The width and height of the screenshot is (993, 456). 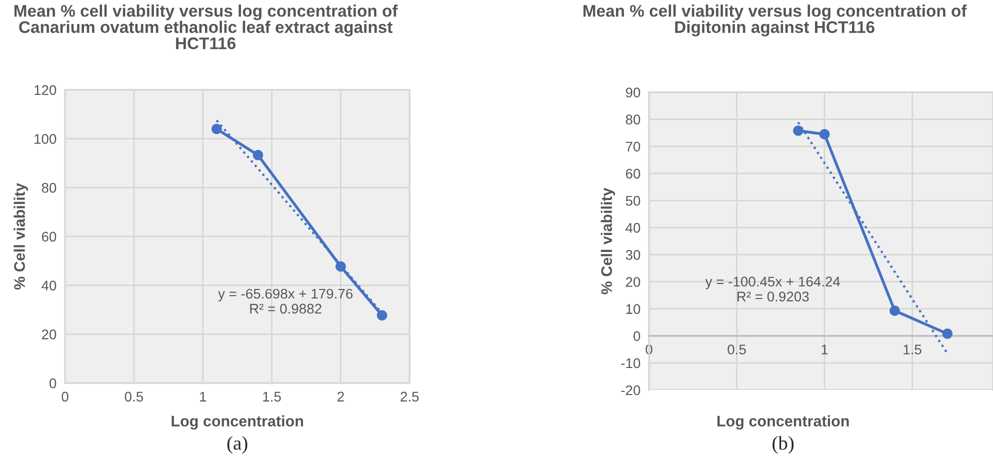 I want to click on y-tick-label: 50, so click(x=633, y=201).